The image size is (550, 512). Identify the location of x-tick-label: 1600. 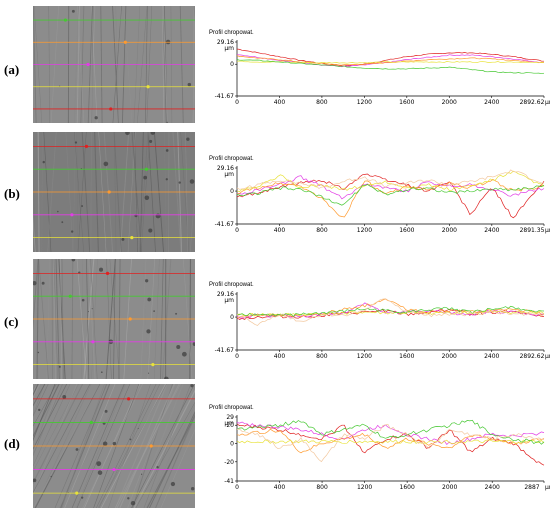
(406, 230).